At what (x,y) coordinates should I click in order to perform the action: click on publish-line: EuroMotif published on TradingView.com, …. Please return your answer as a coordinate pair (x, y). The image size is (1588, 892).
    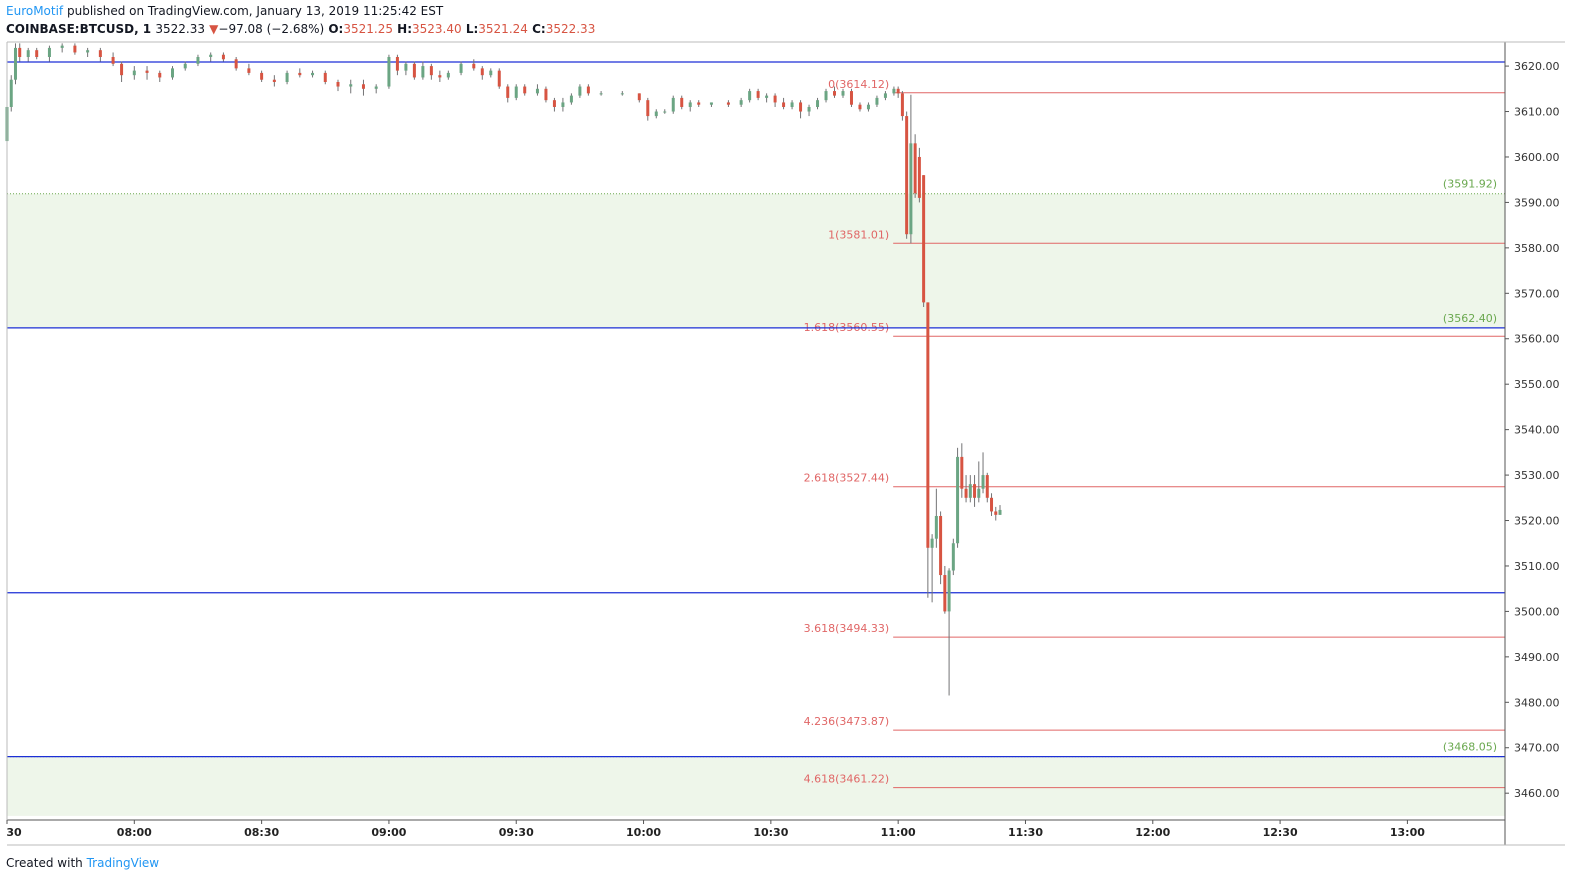
    Looking at the image, I should click on (224, 11).